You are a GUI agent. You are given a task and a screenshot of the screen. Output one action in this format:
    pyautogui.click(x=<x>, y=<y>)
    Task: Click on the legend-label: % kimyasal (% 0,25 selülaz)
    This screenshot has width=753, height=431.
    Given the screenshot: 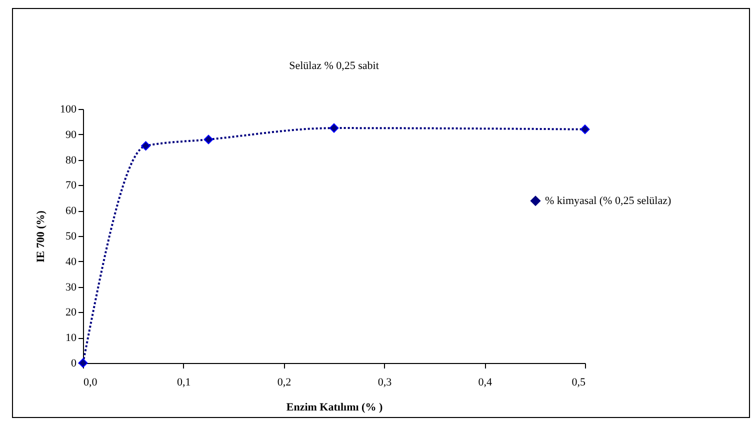 What is the action you would take?
    pyautogui.click(x=608, y=200)
    